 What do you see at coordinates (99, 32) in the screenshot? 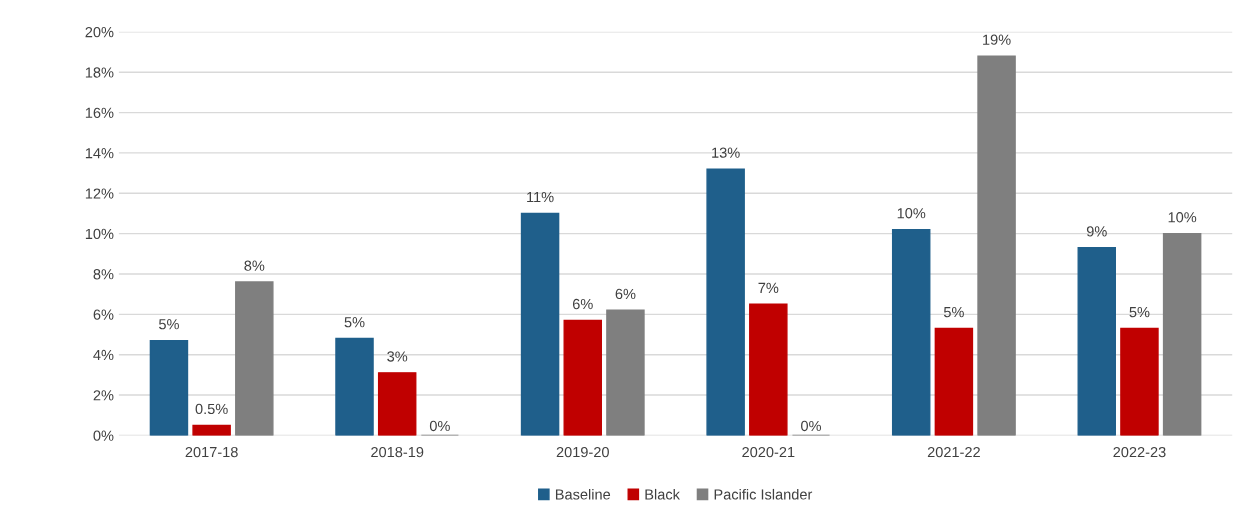
I see `y-tick-label: 20%` at bounding box center [99, 32].